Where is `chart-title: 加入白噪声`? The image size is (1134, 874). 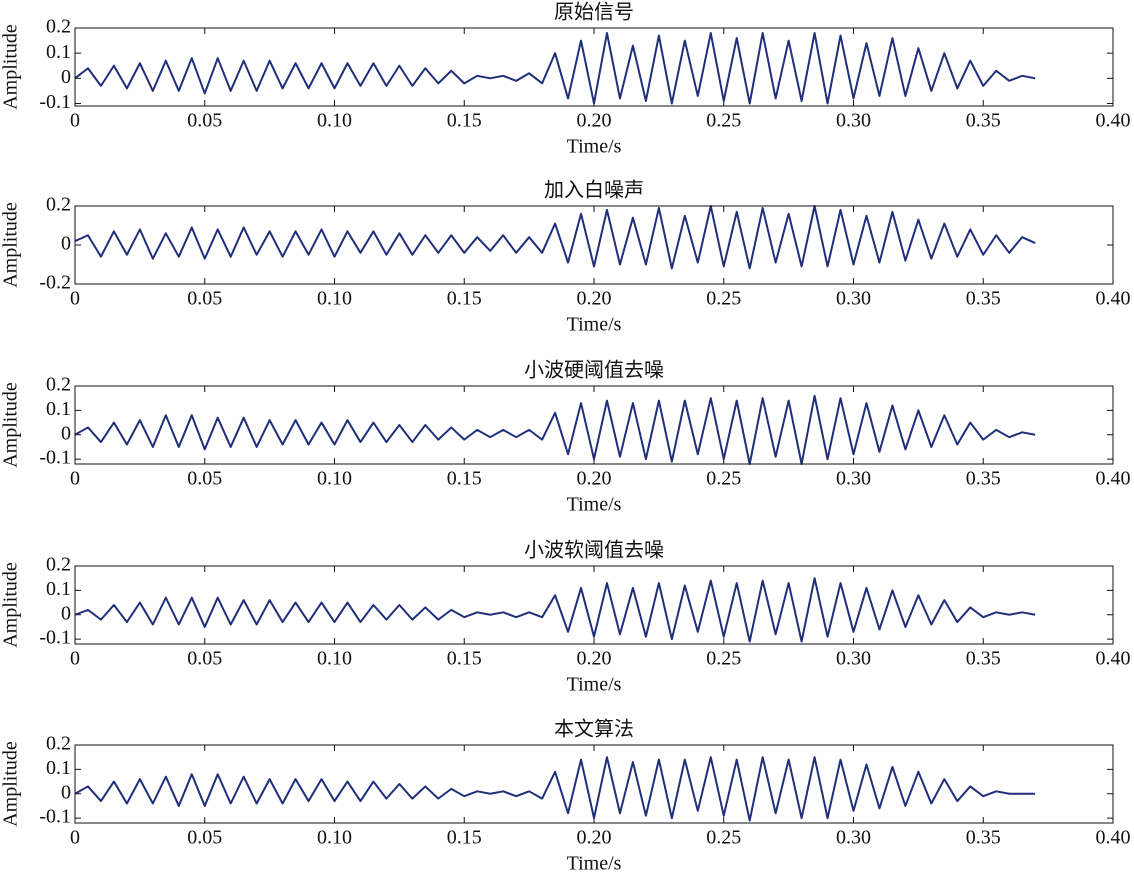
chart-title: 加入白噪声 is located at coordinates (594, 190).